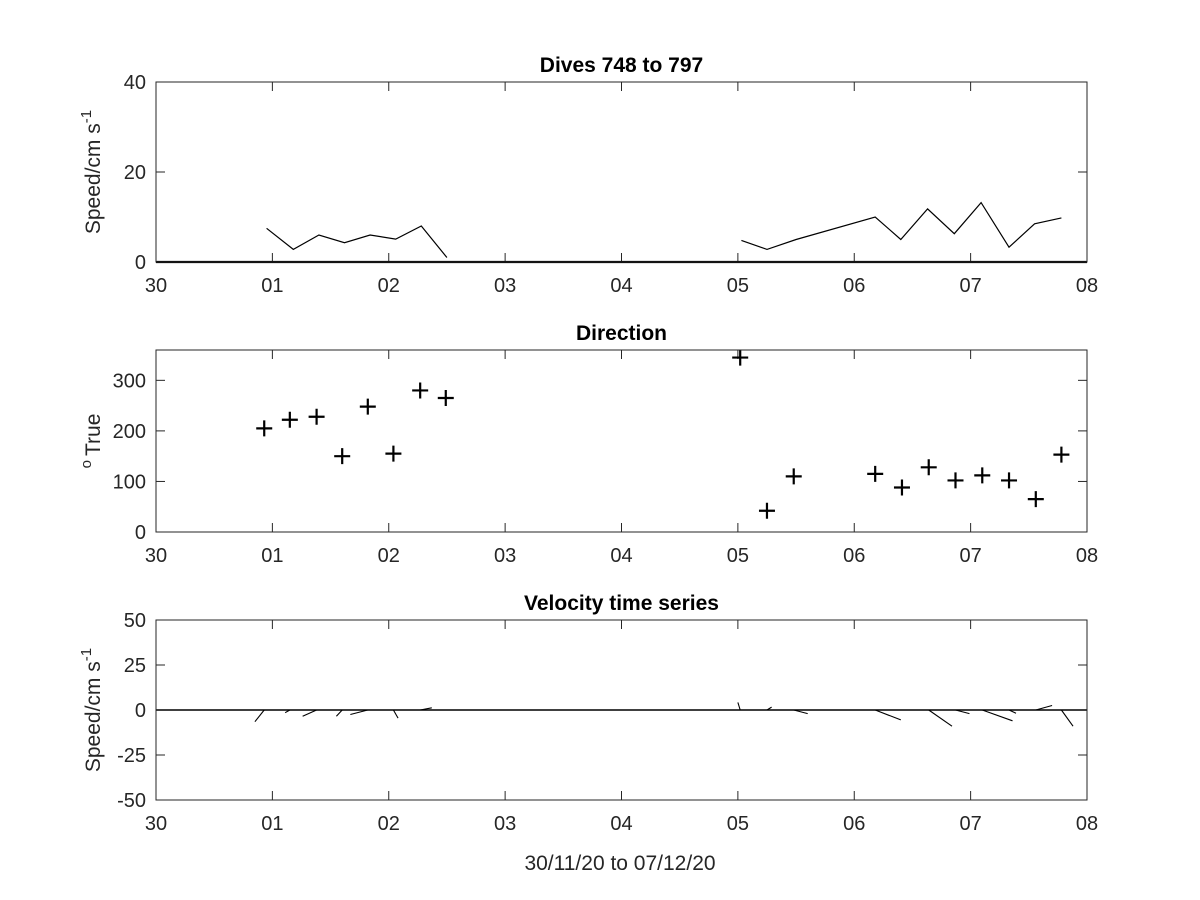 The image size is (1200, 900). Describe the element at coordinates (129, 482) in the screenshot. I see `y-tick-label: 100` at that location.